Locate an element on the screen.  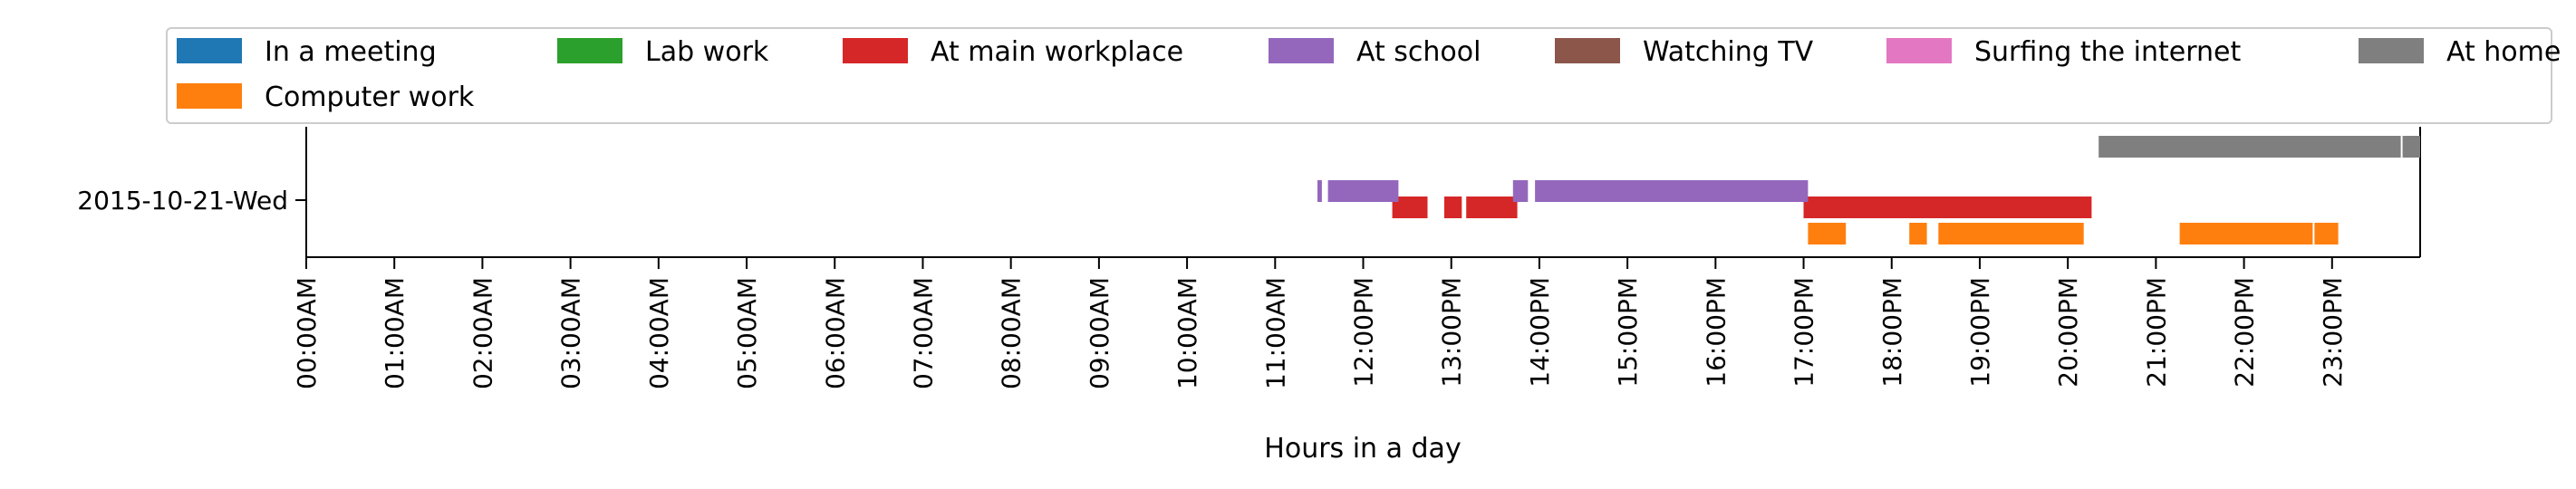
x-tick-label: 20:00PM is located at coordinates (2068, 332).